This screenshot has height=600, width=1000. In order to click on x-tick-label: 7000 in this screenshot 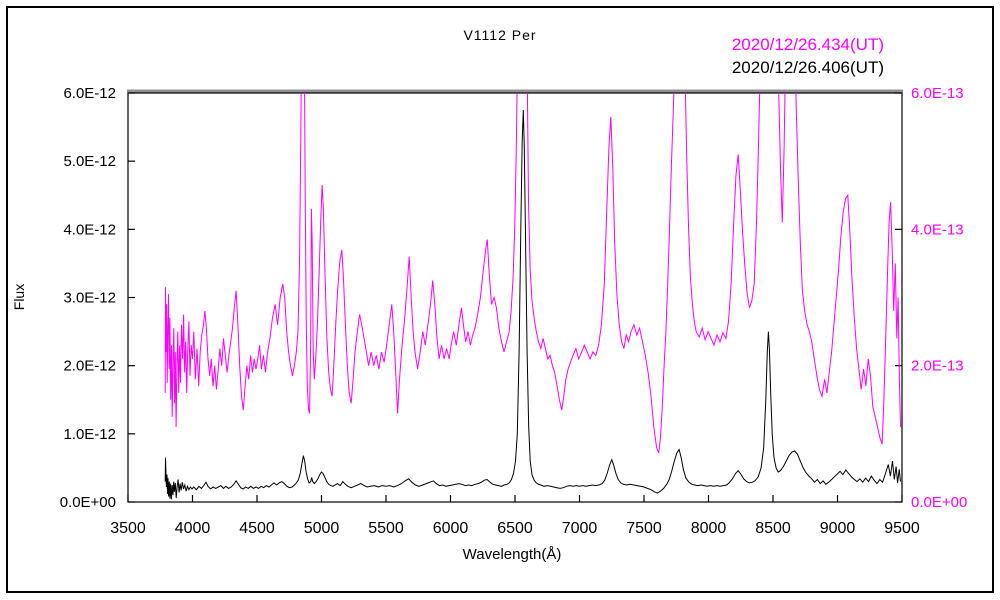, I will do `click(580, 528)`.